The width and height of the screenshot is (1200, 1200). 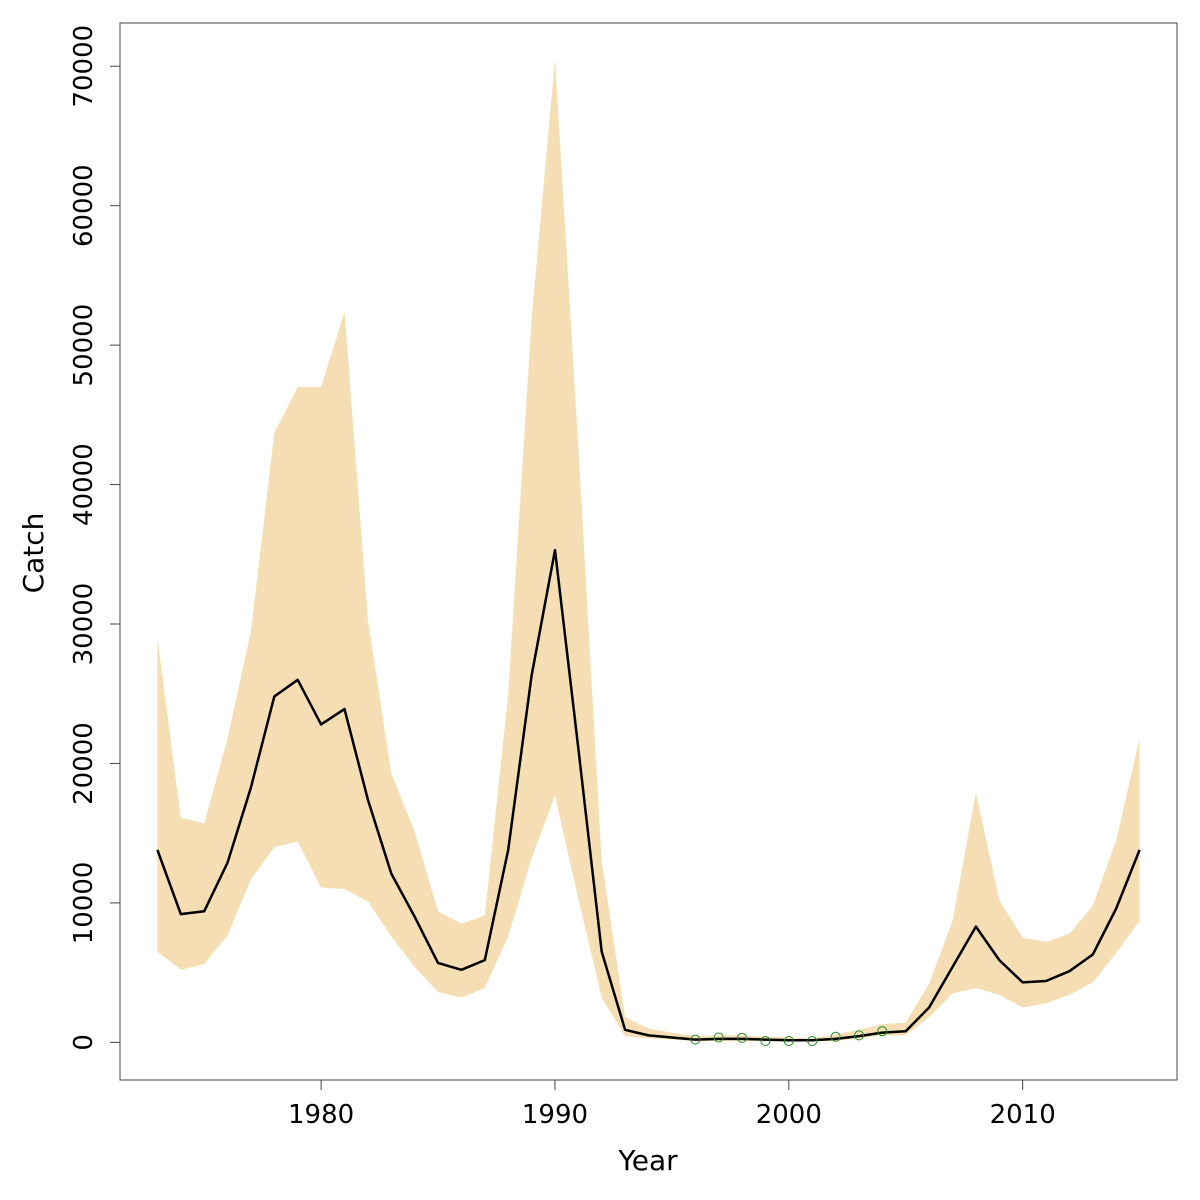 What do you see at coordinates (33, 553) in the screenshot?
I see `y-axis-title: Catch` at bounding box center [33, 553].